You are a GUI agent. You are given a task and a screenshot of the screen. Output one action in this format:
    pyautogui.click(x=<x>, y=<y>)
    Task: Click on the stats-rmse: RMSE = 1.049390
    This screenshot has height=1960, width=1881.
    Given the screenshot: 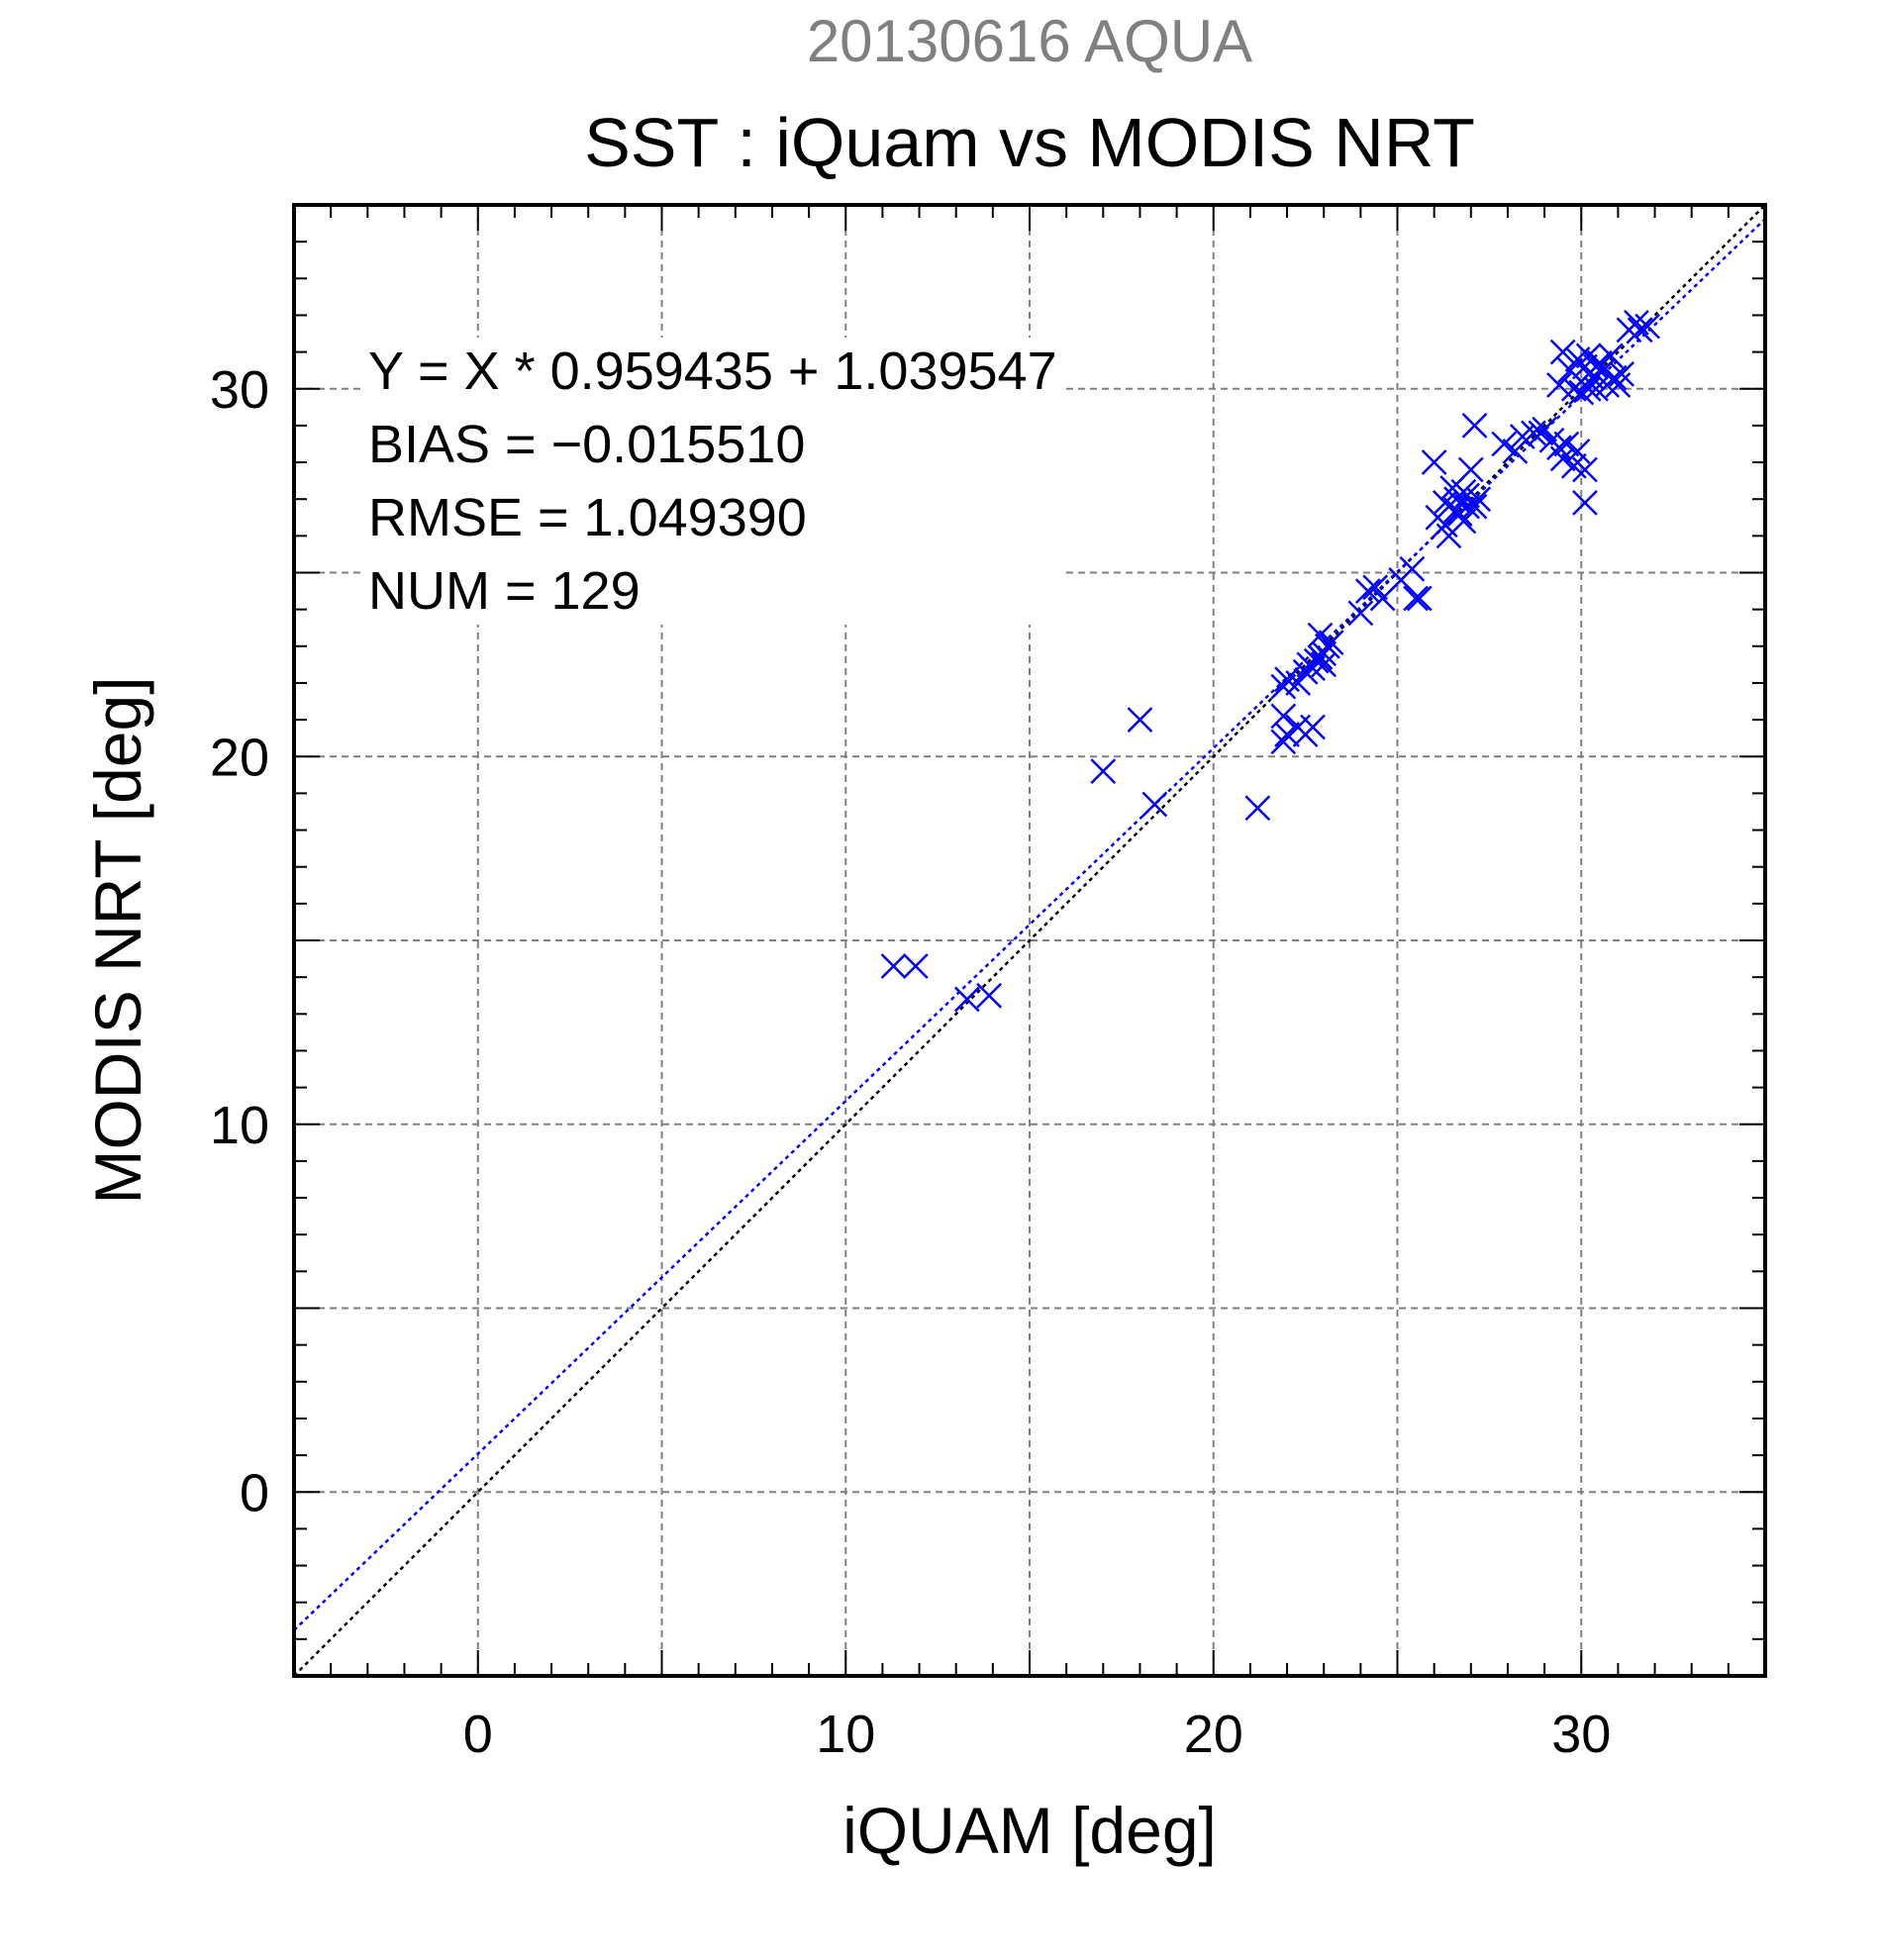 What is the action you would take?
    pyautogui.click(x=587, y=517)
    